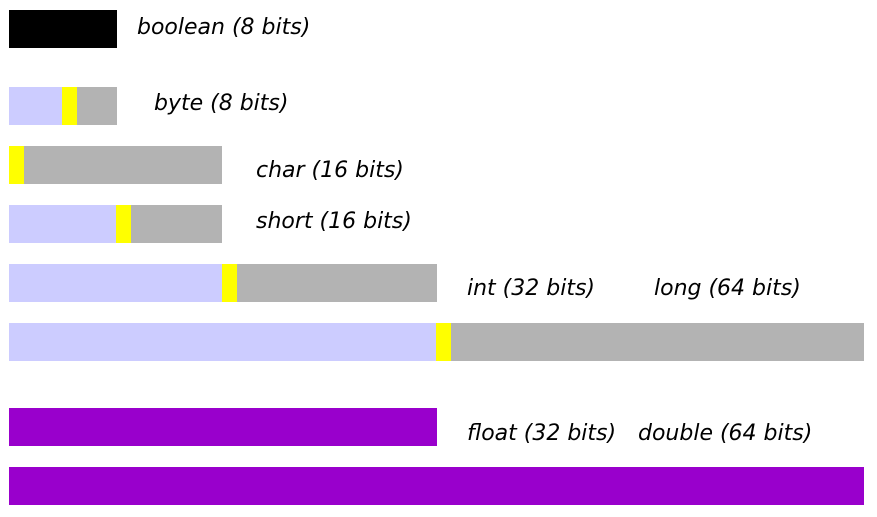 Image resolution: width=877 pixels, height=517 pixels. I want to click on float-bar, so click(223, 427).